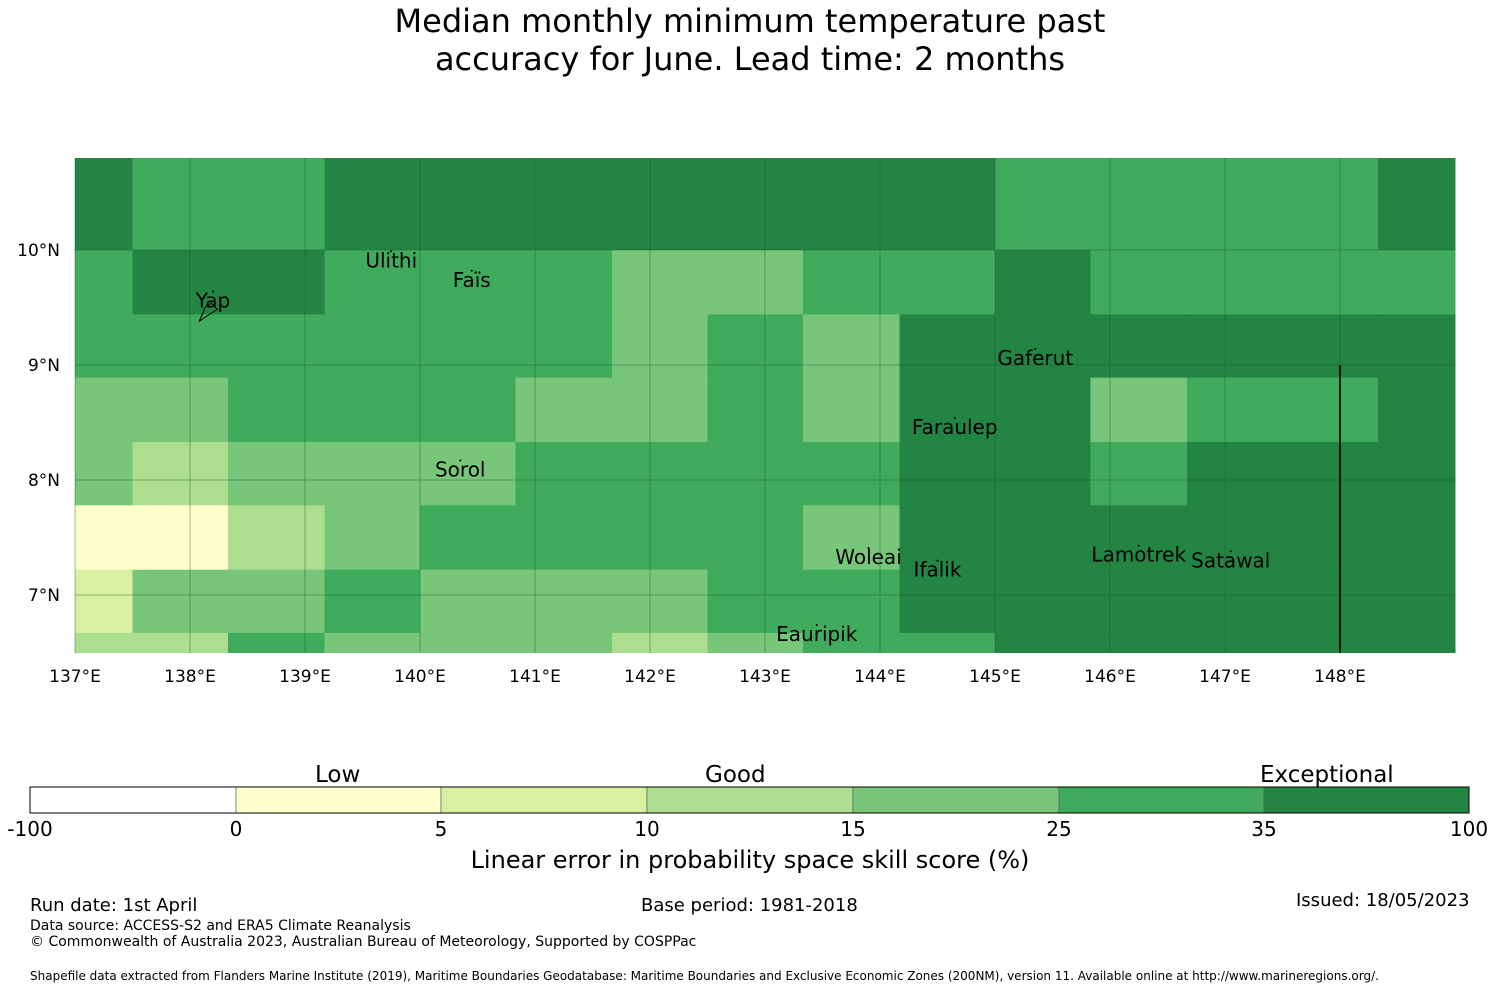  What do you see at coordinates (114, 905) in the screenshot?
I see `run-date: Run date: 1st April` at bounding box center [114, 905].